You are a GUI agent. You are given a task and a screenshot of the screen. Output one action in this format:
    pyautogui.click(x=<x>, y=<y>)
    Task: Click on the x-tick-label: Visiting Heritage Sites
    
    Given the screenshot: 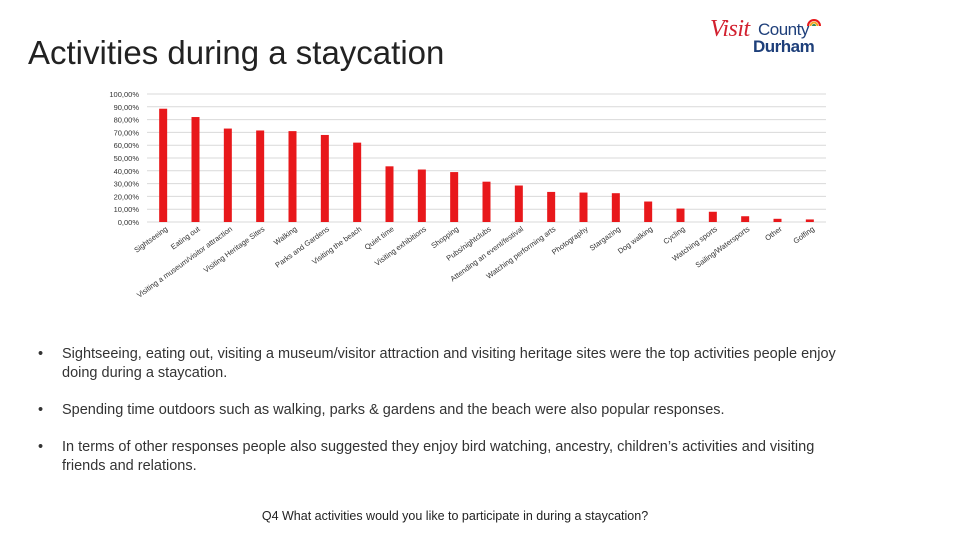 What is the action you would take?
    pyautogui.click(x=234, y=249)
    